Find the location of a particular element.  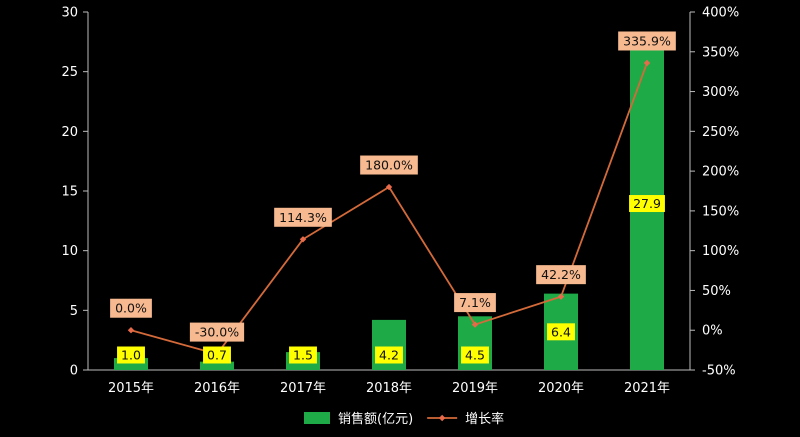

bar-value-label-text: 6.4 is located at coordinates (561, 331).